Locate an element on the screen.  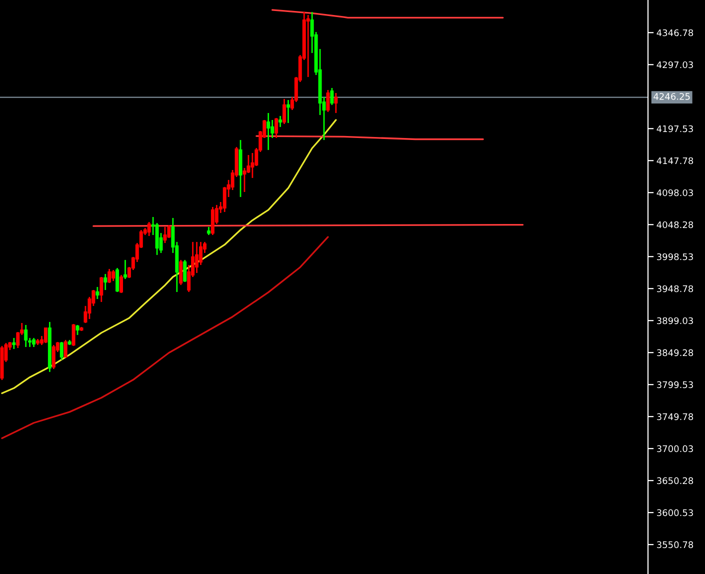
y-tick-label: 4147.78 is located at coordinates (675, 160).